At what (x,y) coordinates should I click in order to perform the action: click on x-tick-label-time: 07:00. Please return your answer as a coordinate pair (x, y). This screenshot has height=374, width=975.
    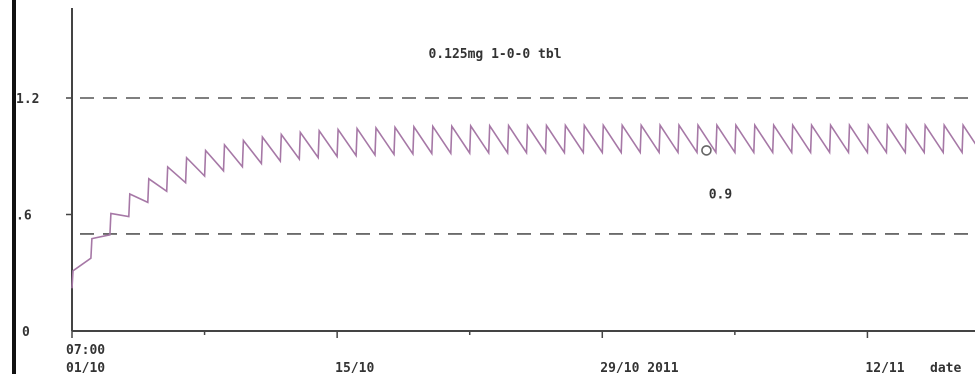
    Looking at the image, I should click on (85, 350).